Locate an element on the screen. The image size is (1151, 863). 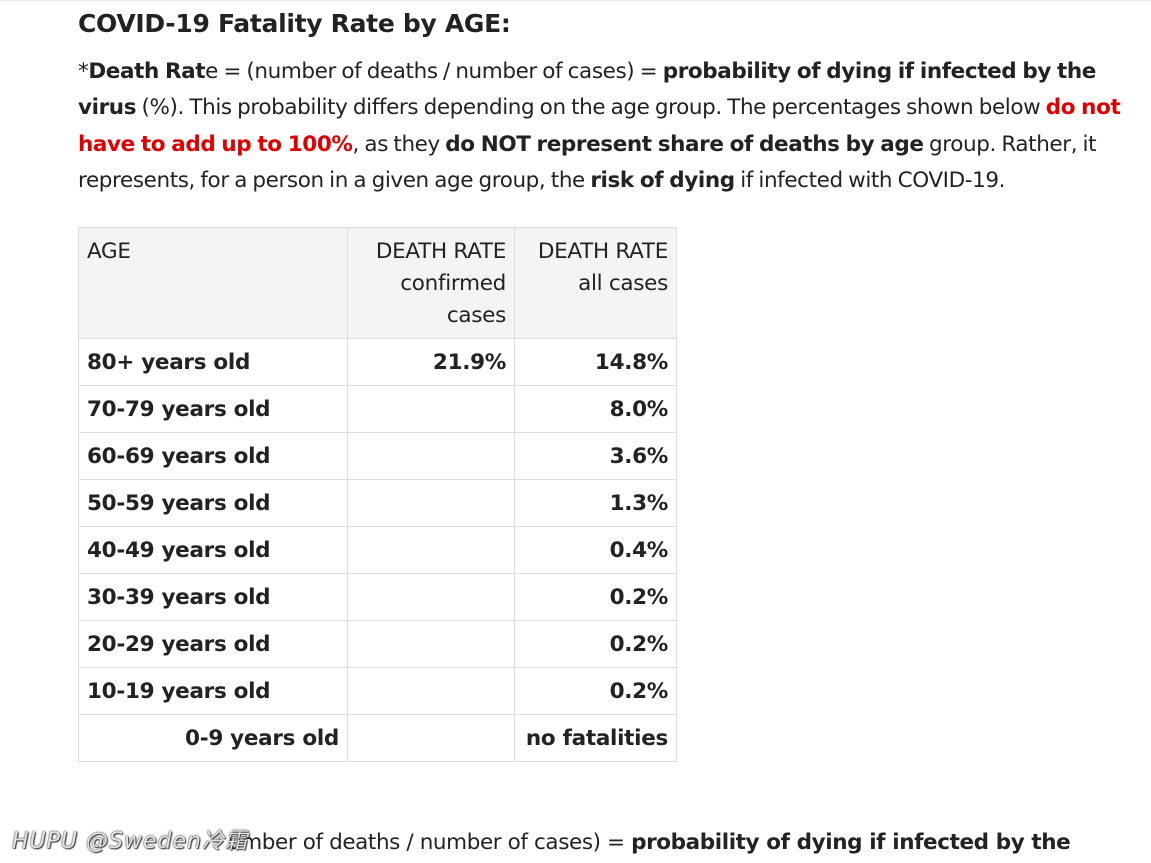
header-confirmed-line3: cases is located at coordinates (476, 315).